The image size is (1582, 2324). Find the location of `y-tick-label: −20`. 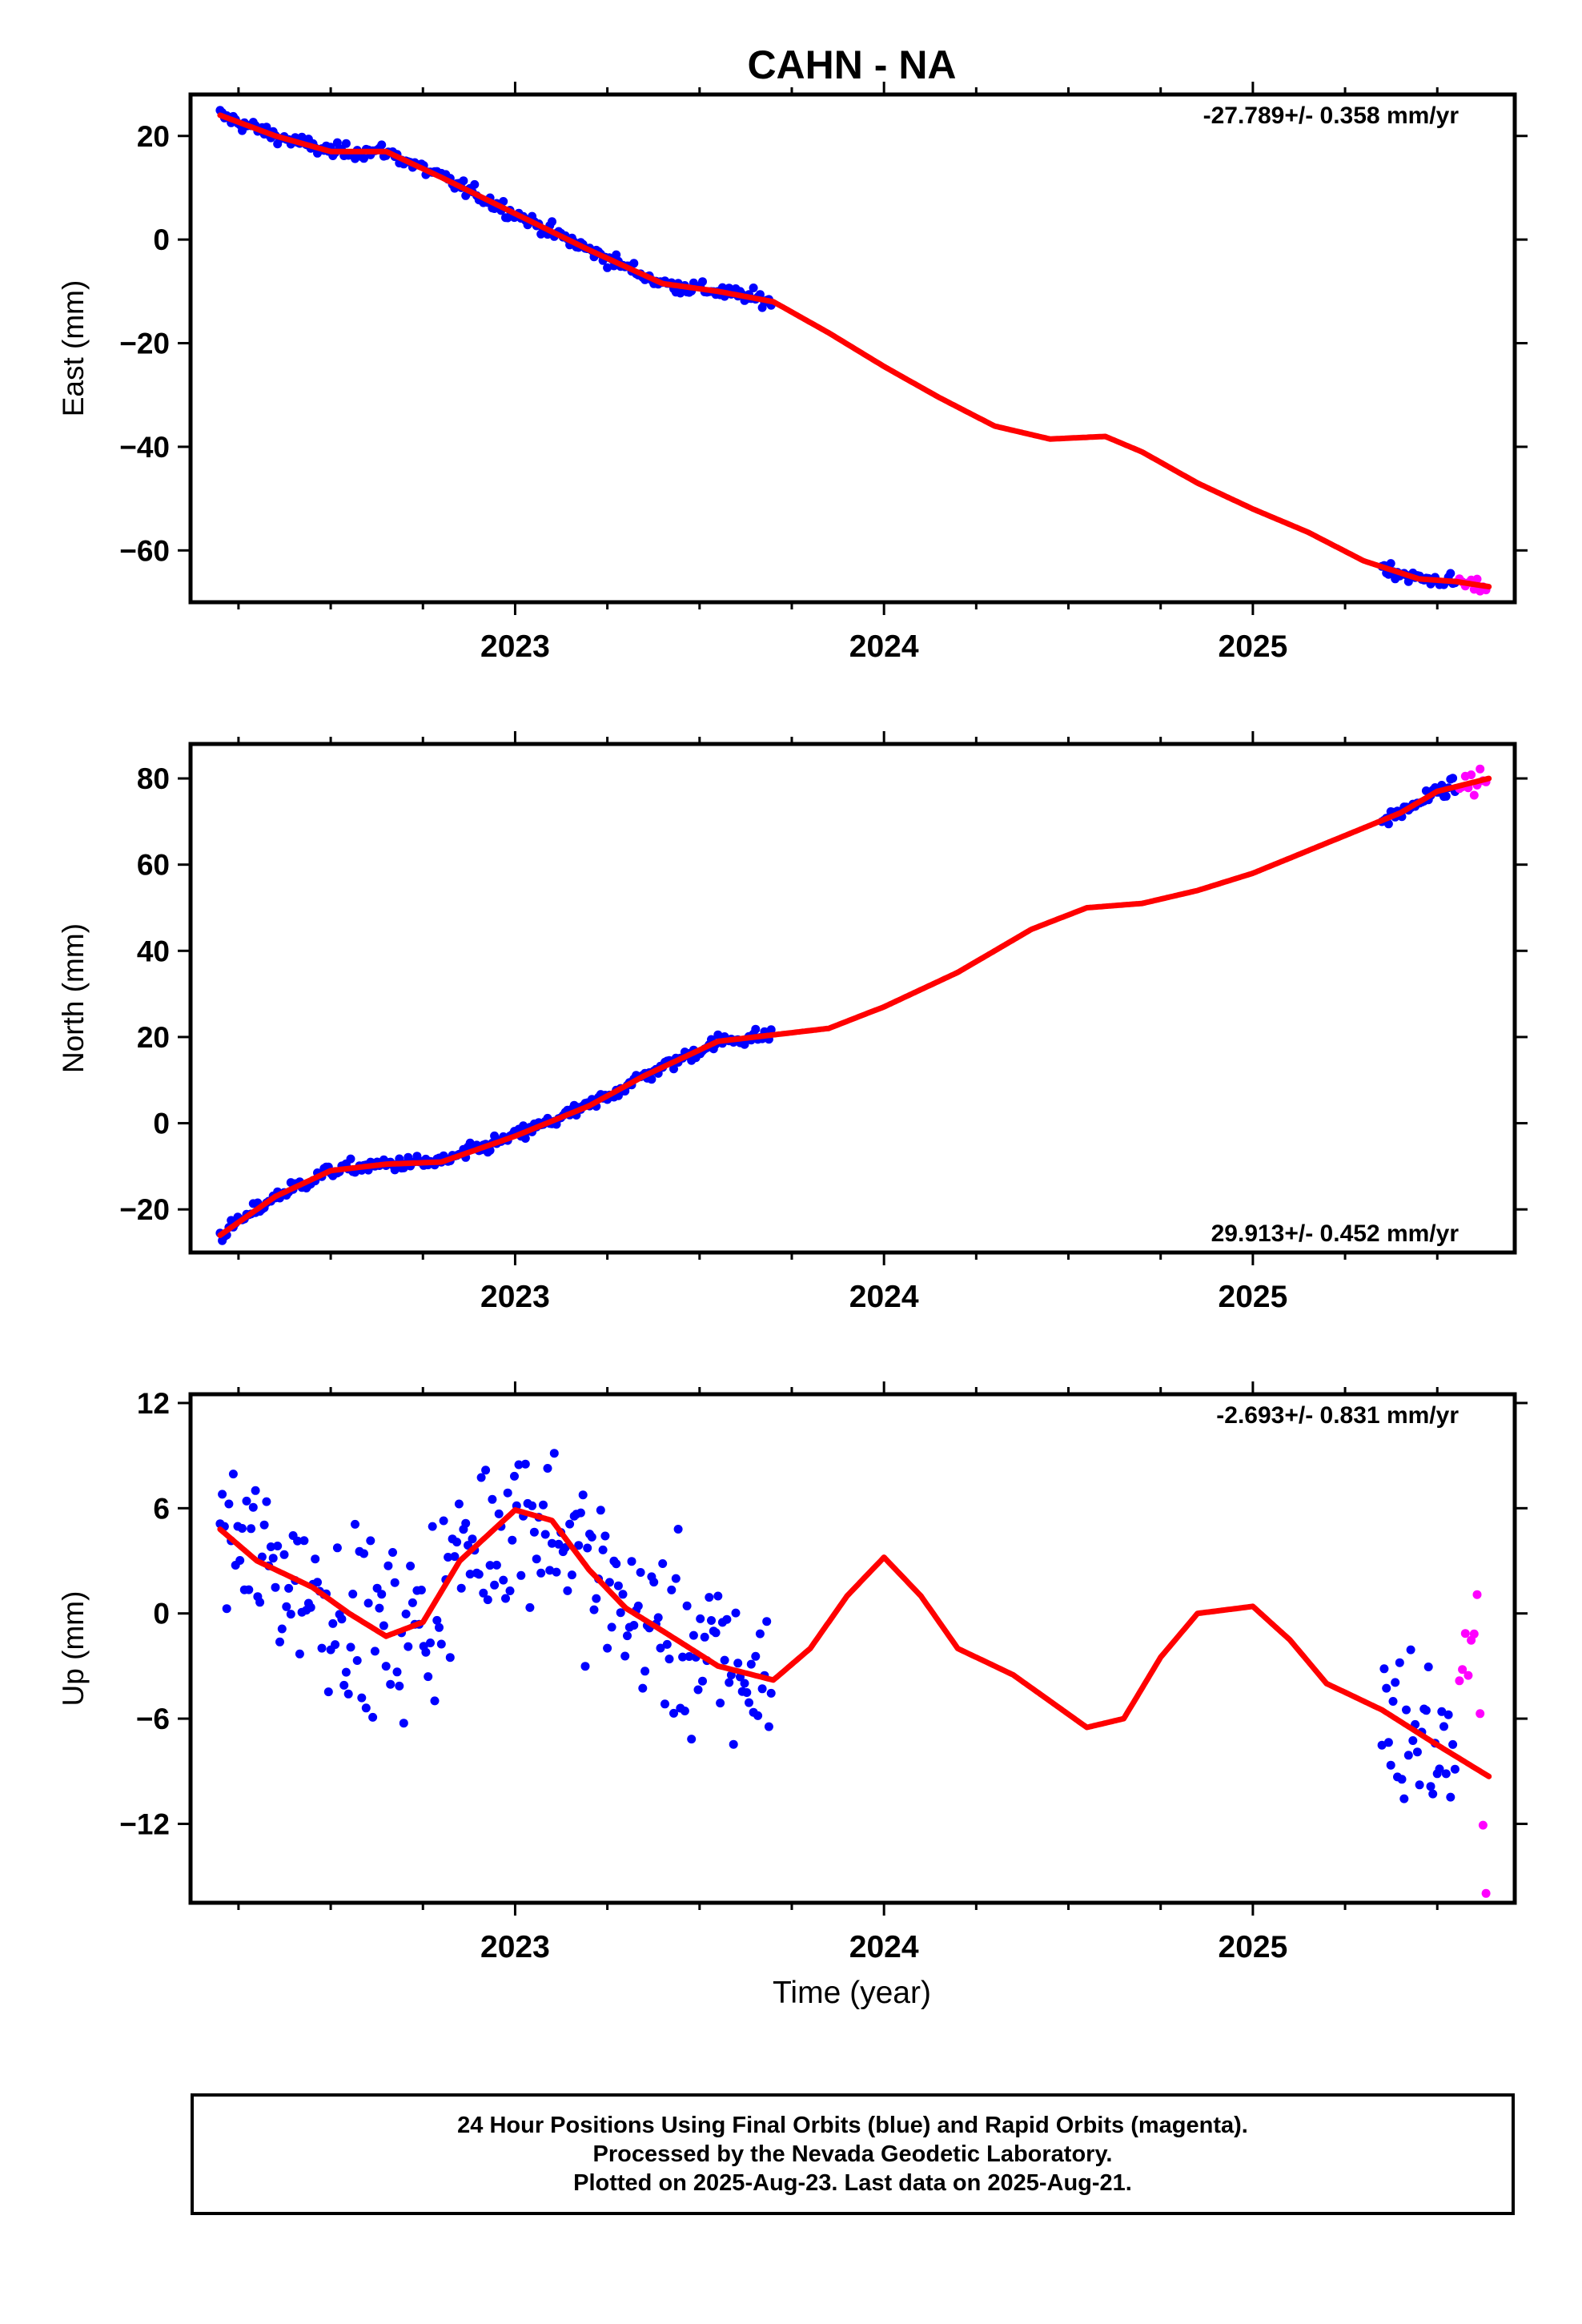

y-tick-label: −20 is located at coordinates (144, 1209).